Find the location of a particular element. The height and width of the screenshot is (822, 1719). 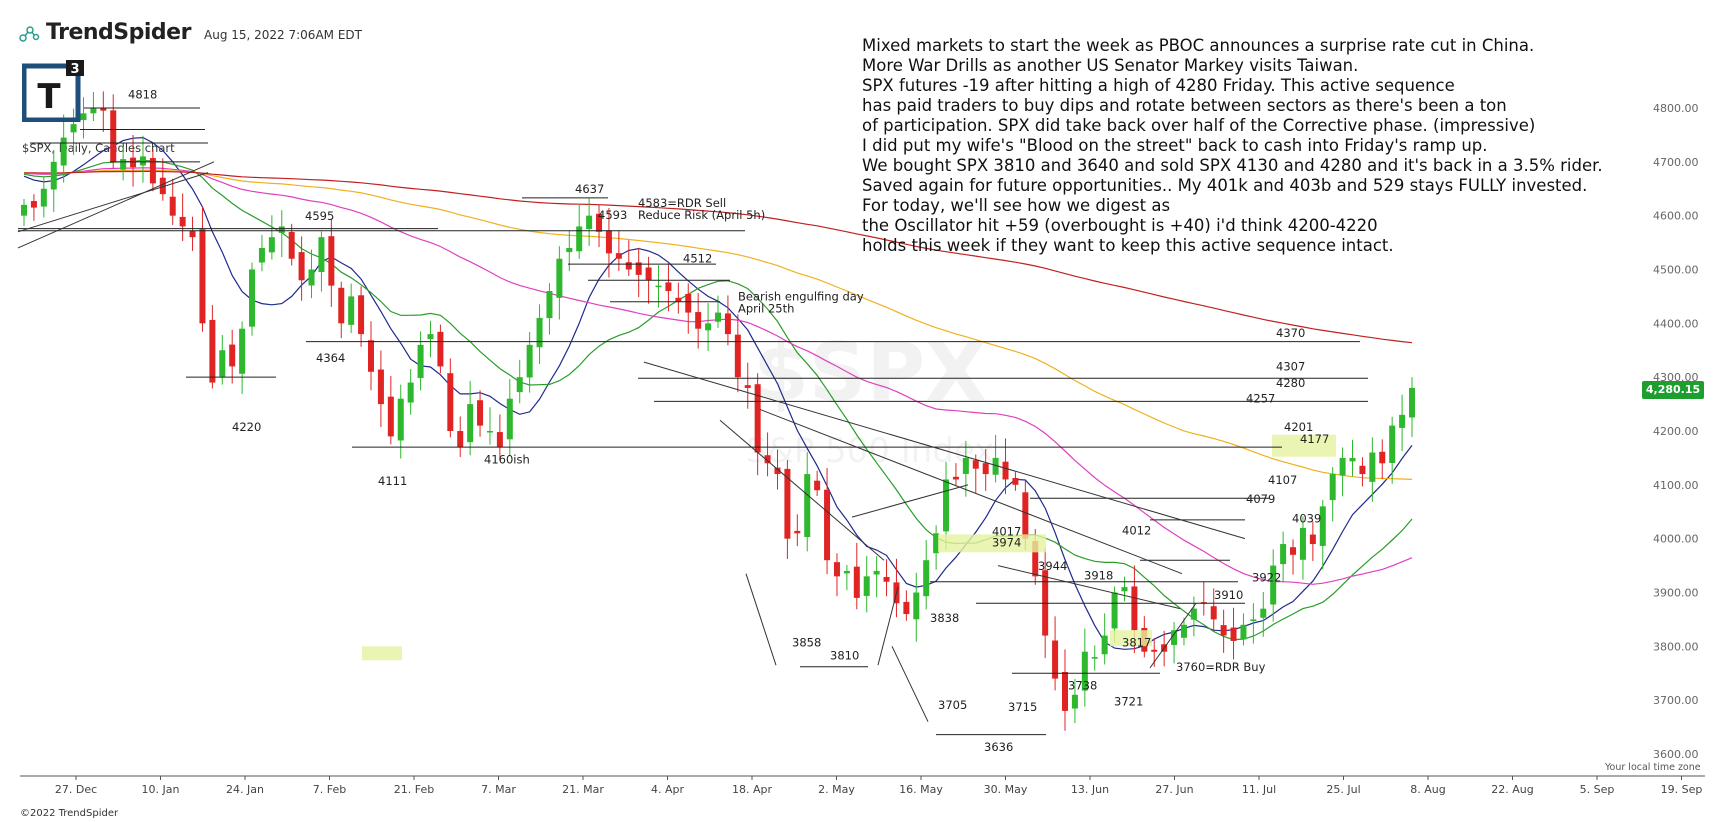

x-tick-label: 7. Mar is located at coordinates (498, 789).